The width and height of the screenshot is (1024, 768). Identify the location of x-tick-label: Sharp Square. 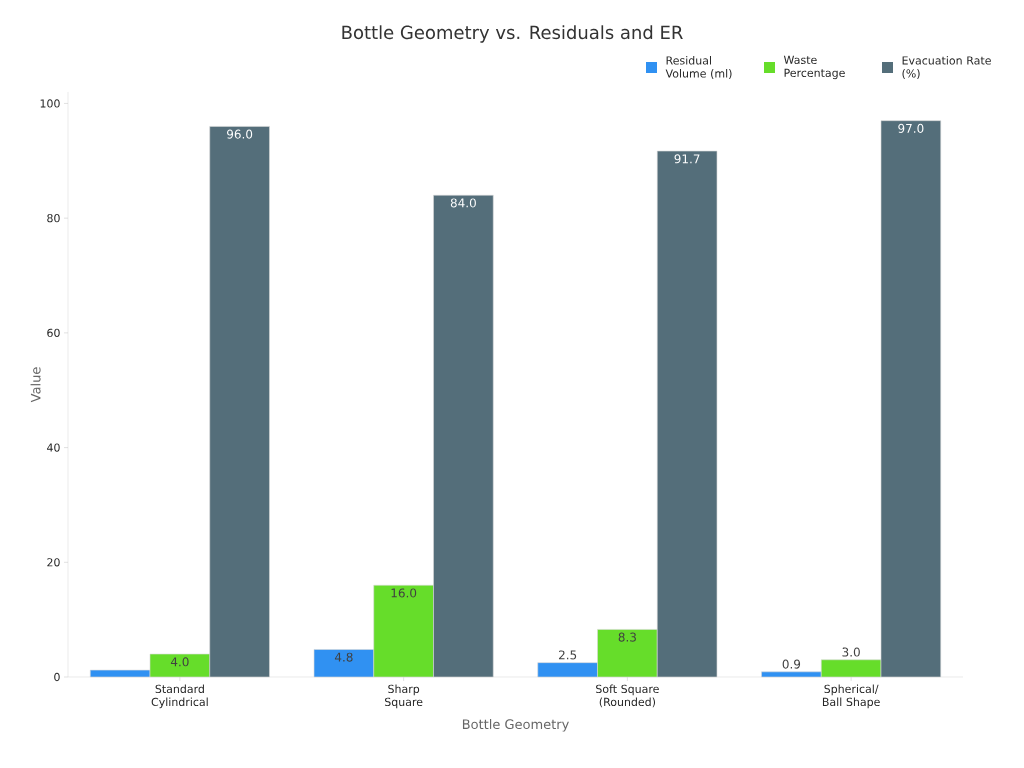
(403, 696).